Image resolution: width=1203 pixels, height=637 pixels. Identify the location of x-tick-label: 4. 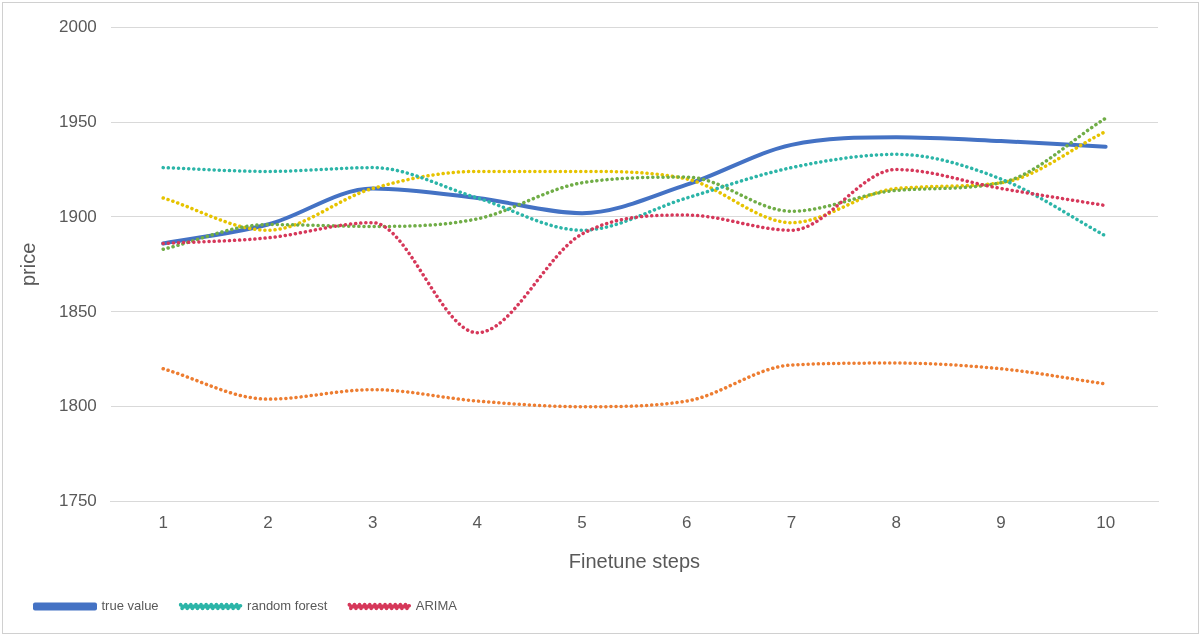
(477, 523).